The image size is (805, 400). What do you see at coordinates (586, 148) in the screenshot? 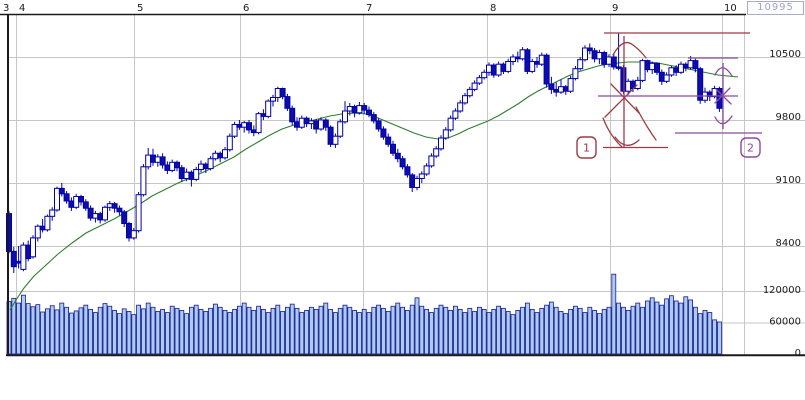
I see `annotation-set-1-badge-label: 1` at bounding box center [586, 148].